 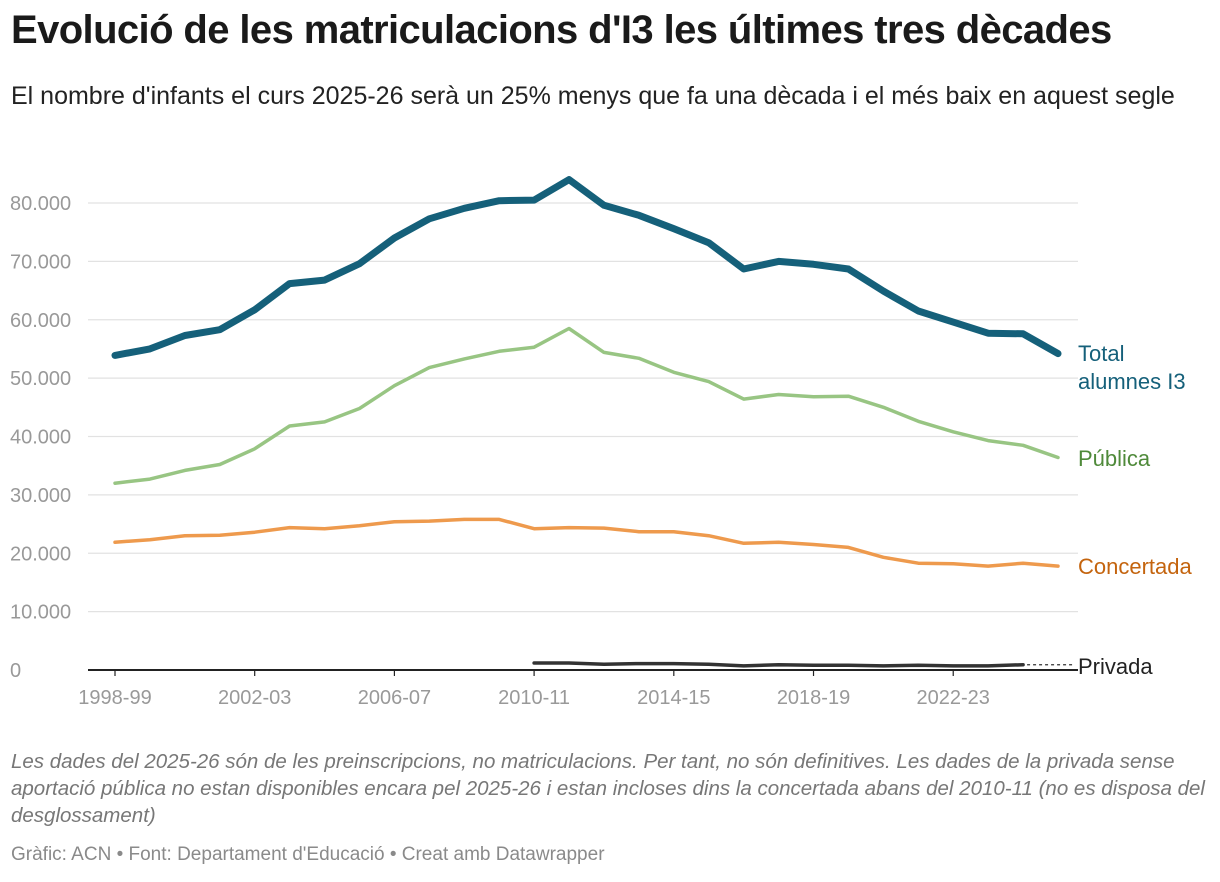 What do you see at coordinates (586, 542) in the screenshot?
I see `series-line-concertada` at bounding box center [586, 542].